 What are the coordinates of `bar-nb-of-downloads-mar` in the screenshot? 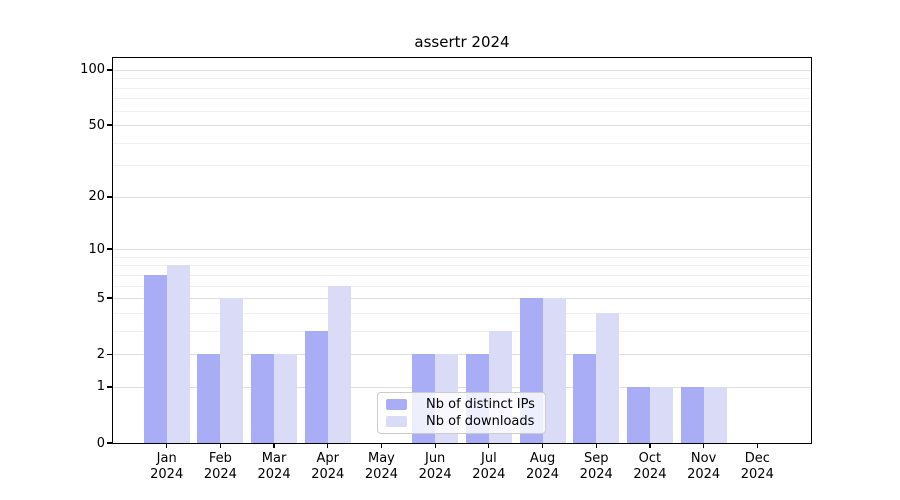 It's located at (286, 398).